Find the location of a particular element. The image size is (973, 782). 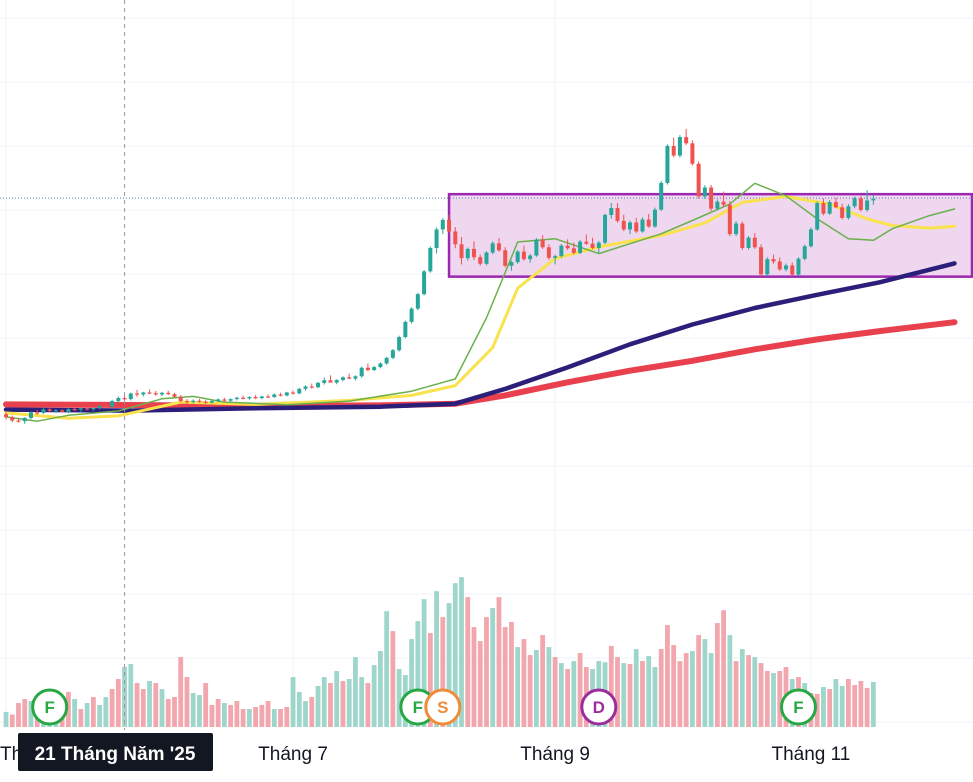

event-marker: D is located at coordinates (599, 707).